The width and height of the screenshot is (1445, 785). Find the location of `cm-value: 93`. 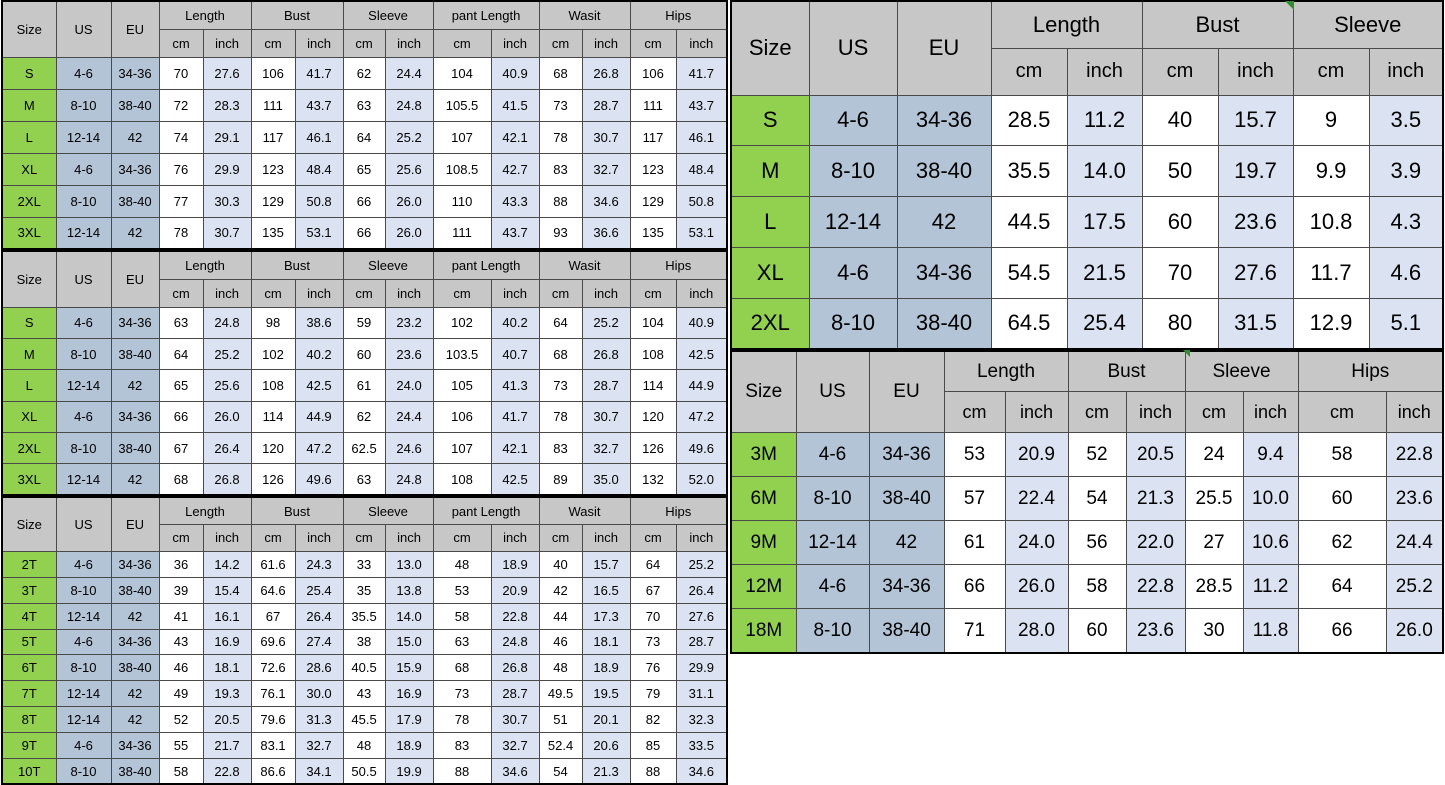

cm-value: 93 is located at coordinates (560, 233).